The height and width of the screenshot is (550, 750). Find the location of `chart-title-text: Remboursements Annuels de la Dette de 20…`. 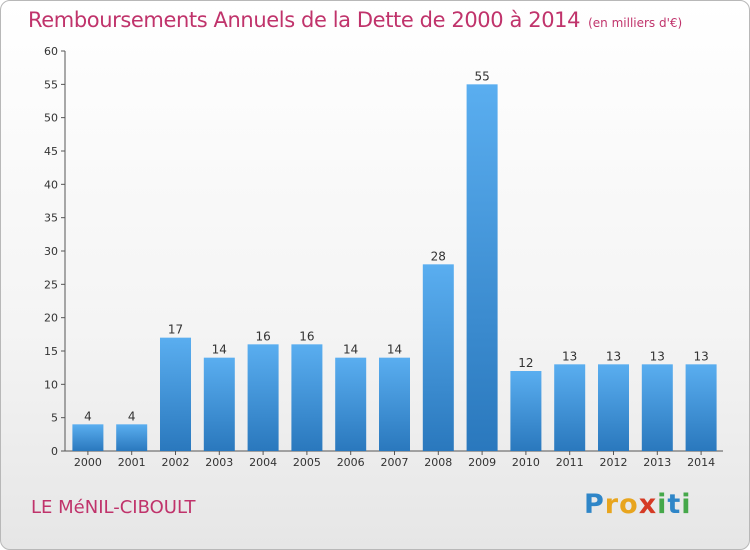

chart-title-text: Remboursements Annuels de la Dette de 20… is located at coordinates (304, 20).